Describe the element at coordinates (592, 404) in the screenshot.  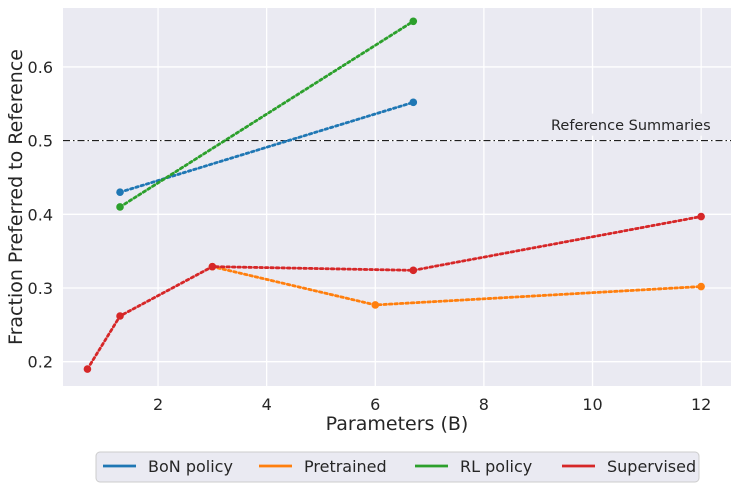
I see `x-tick-label: 10` at that location.